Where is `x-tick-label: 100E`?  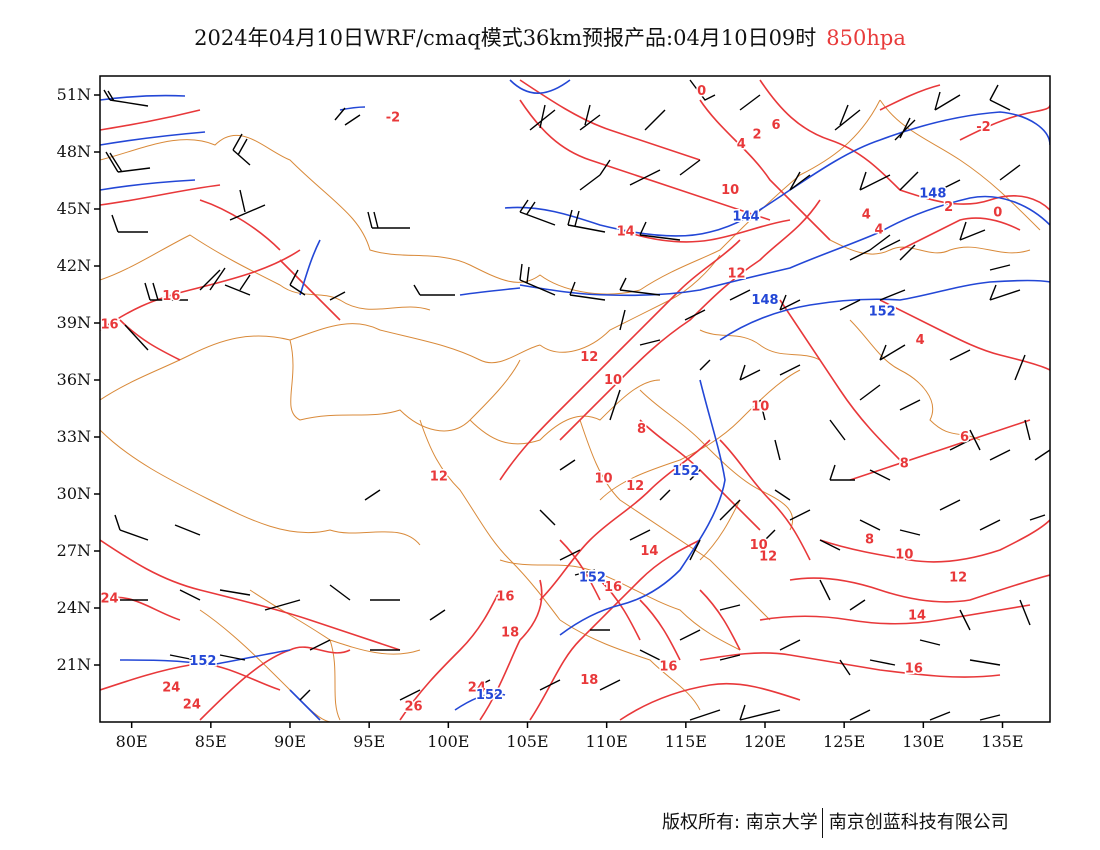
x-tick-label: 100E is located at coordinates (448, 741).